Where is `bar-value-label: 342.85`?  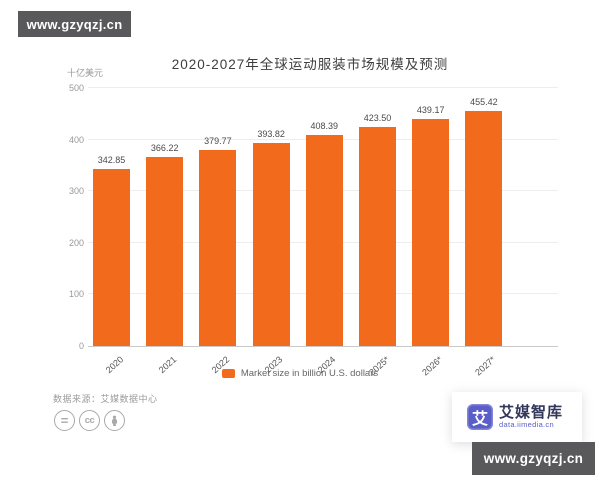
bar-value-label: 342.85 is located at coordinates (111, 160).